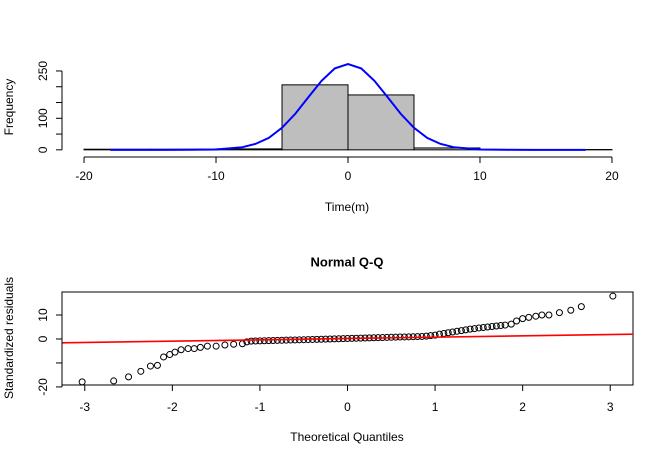 The height and width of the screenshot is (462, 665). I want to click on x-tick-label: 2, so click(522, 407).